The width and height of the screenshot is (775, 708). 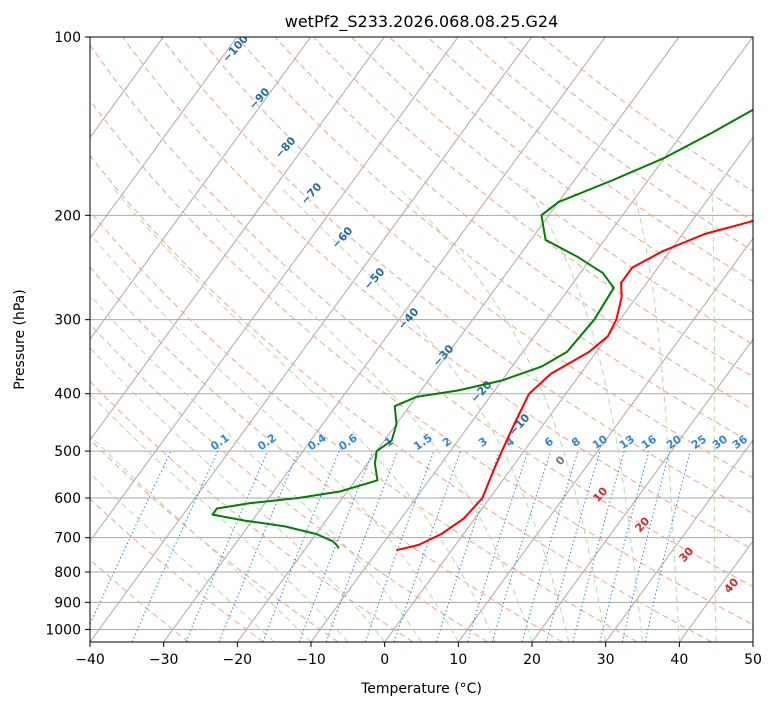 What do you see at coordinates (342, 237) in the screenshot?
I see `dry-adiabat-label: −60` at bounding box center [342, 237].